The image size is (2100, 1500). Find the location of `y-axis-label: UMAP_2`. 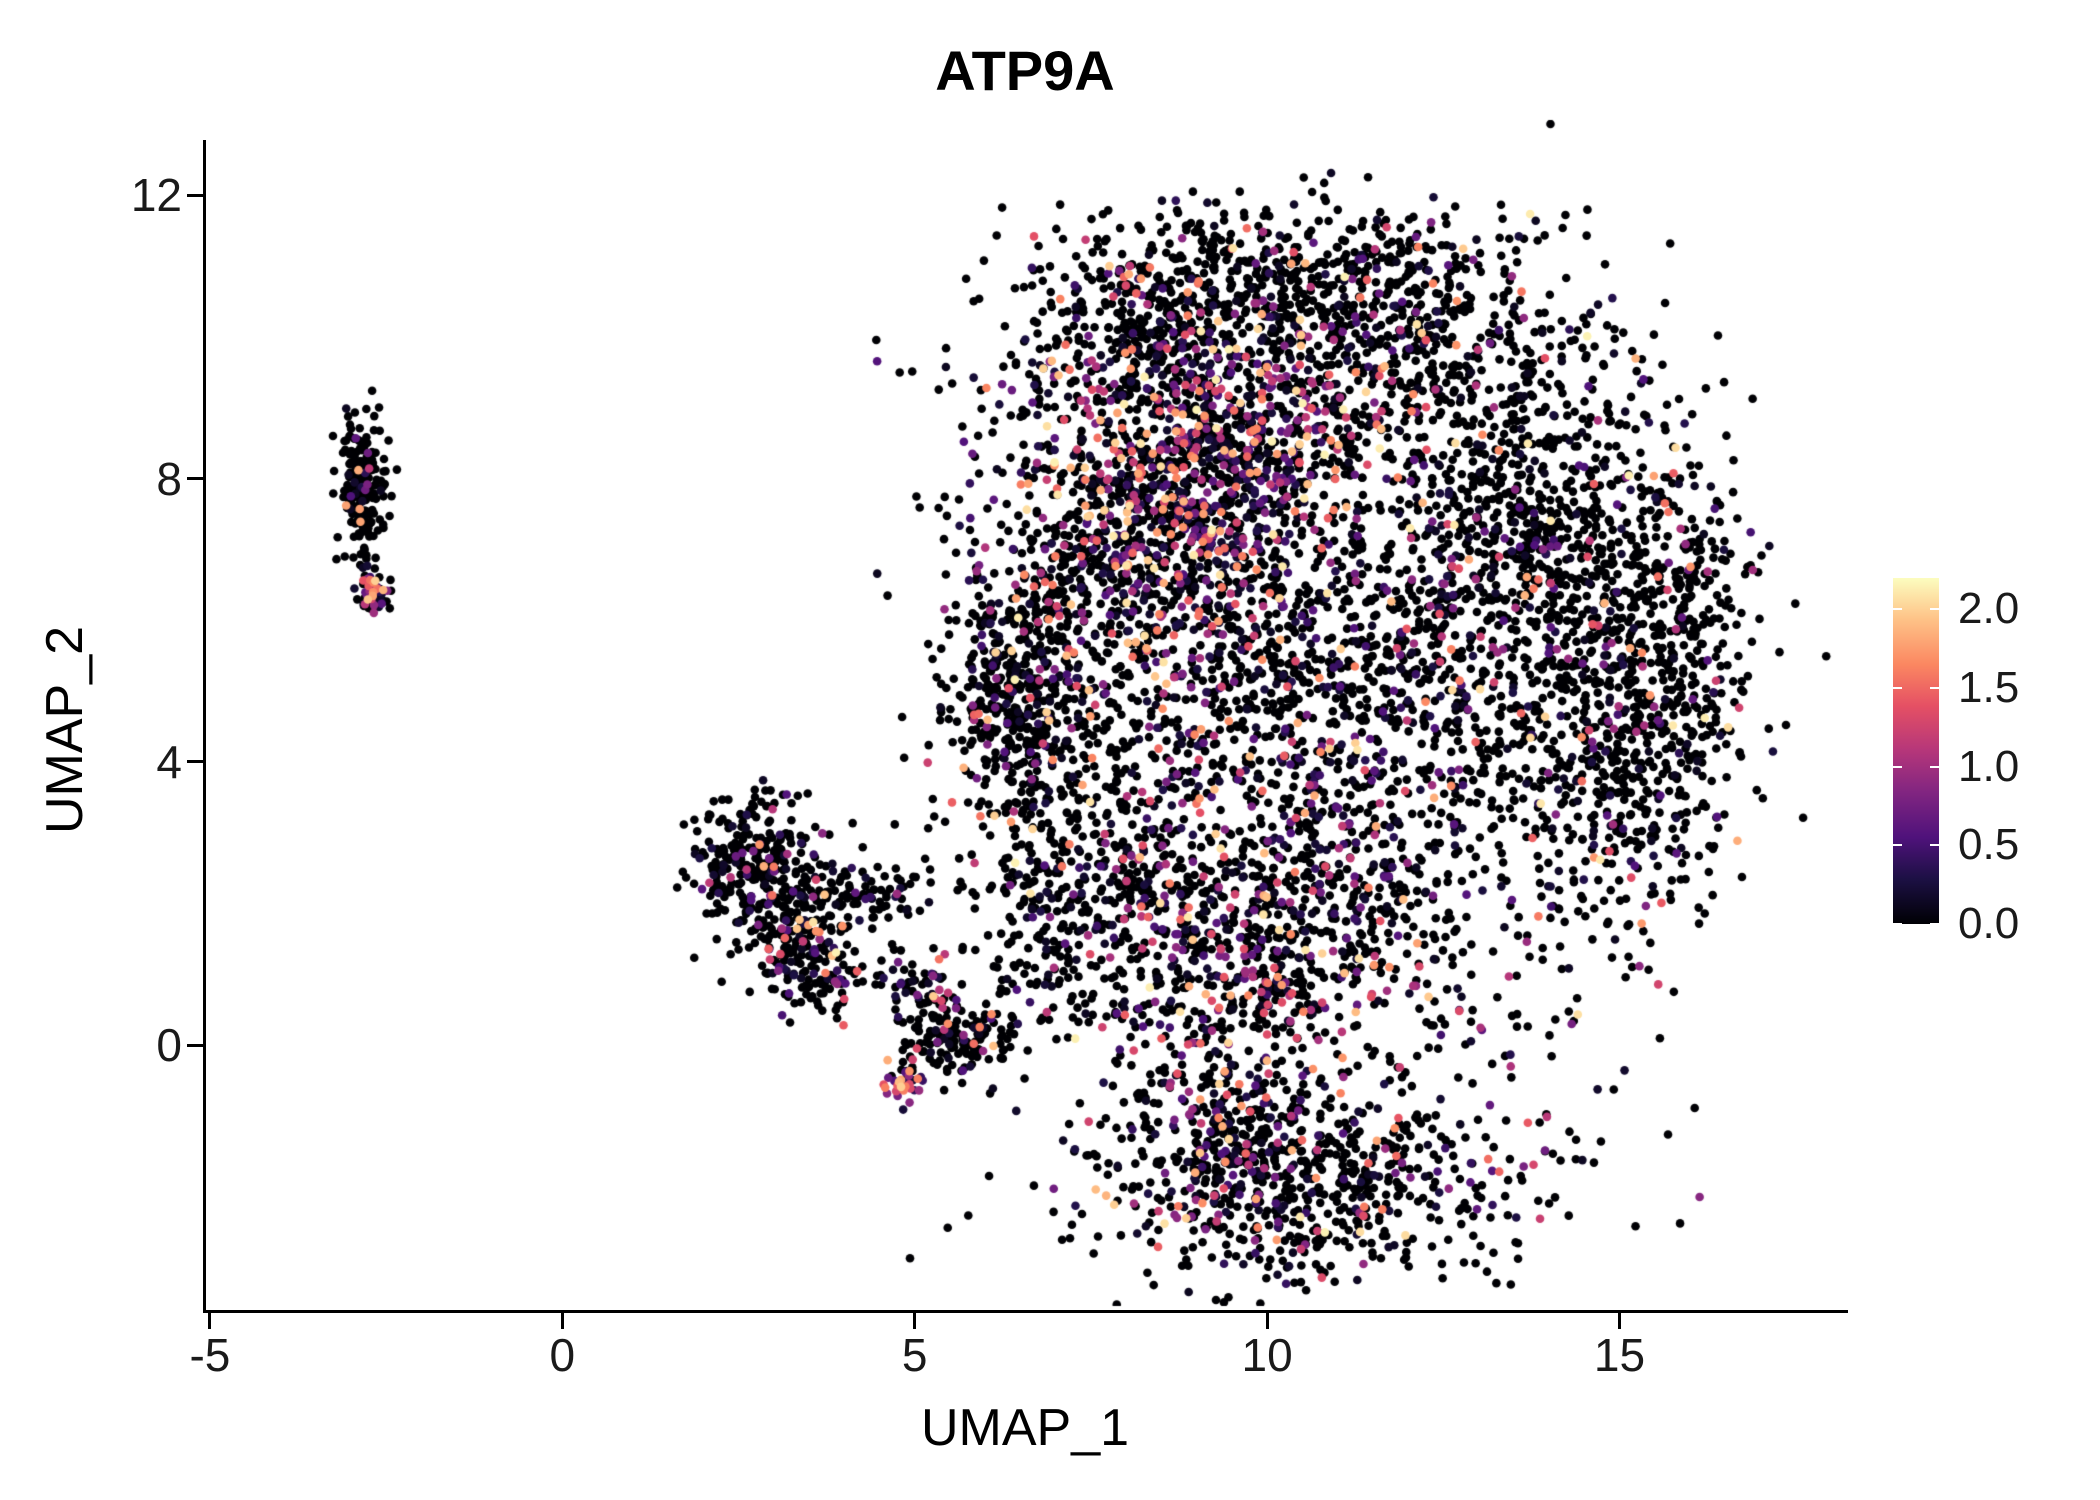

y-axis-label: UMAP_2 is located at coordinates (65, 730).